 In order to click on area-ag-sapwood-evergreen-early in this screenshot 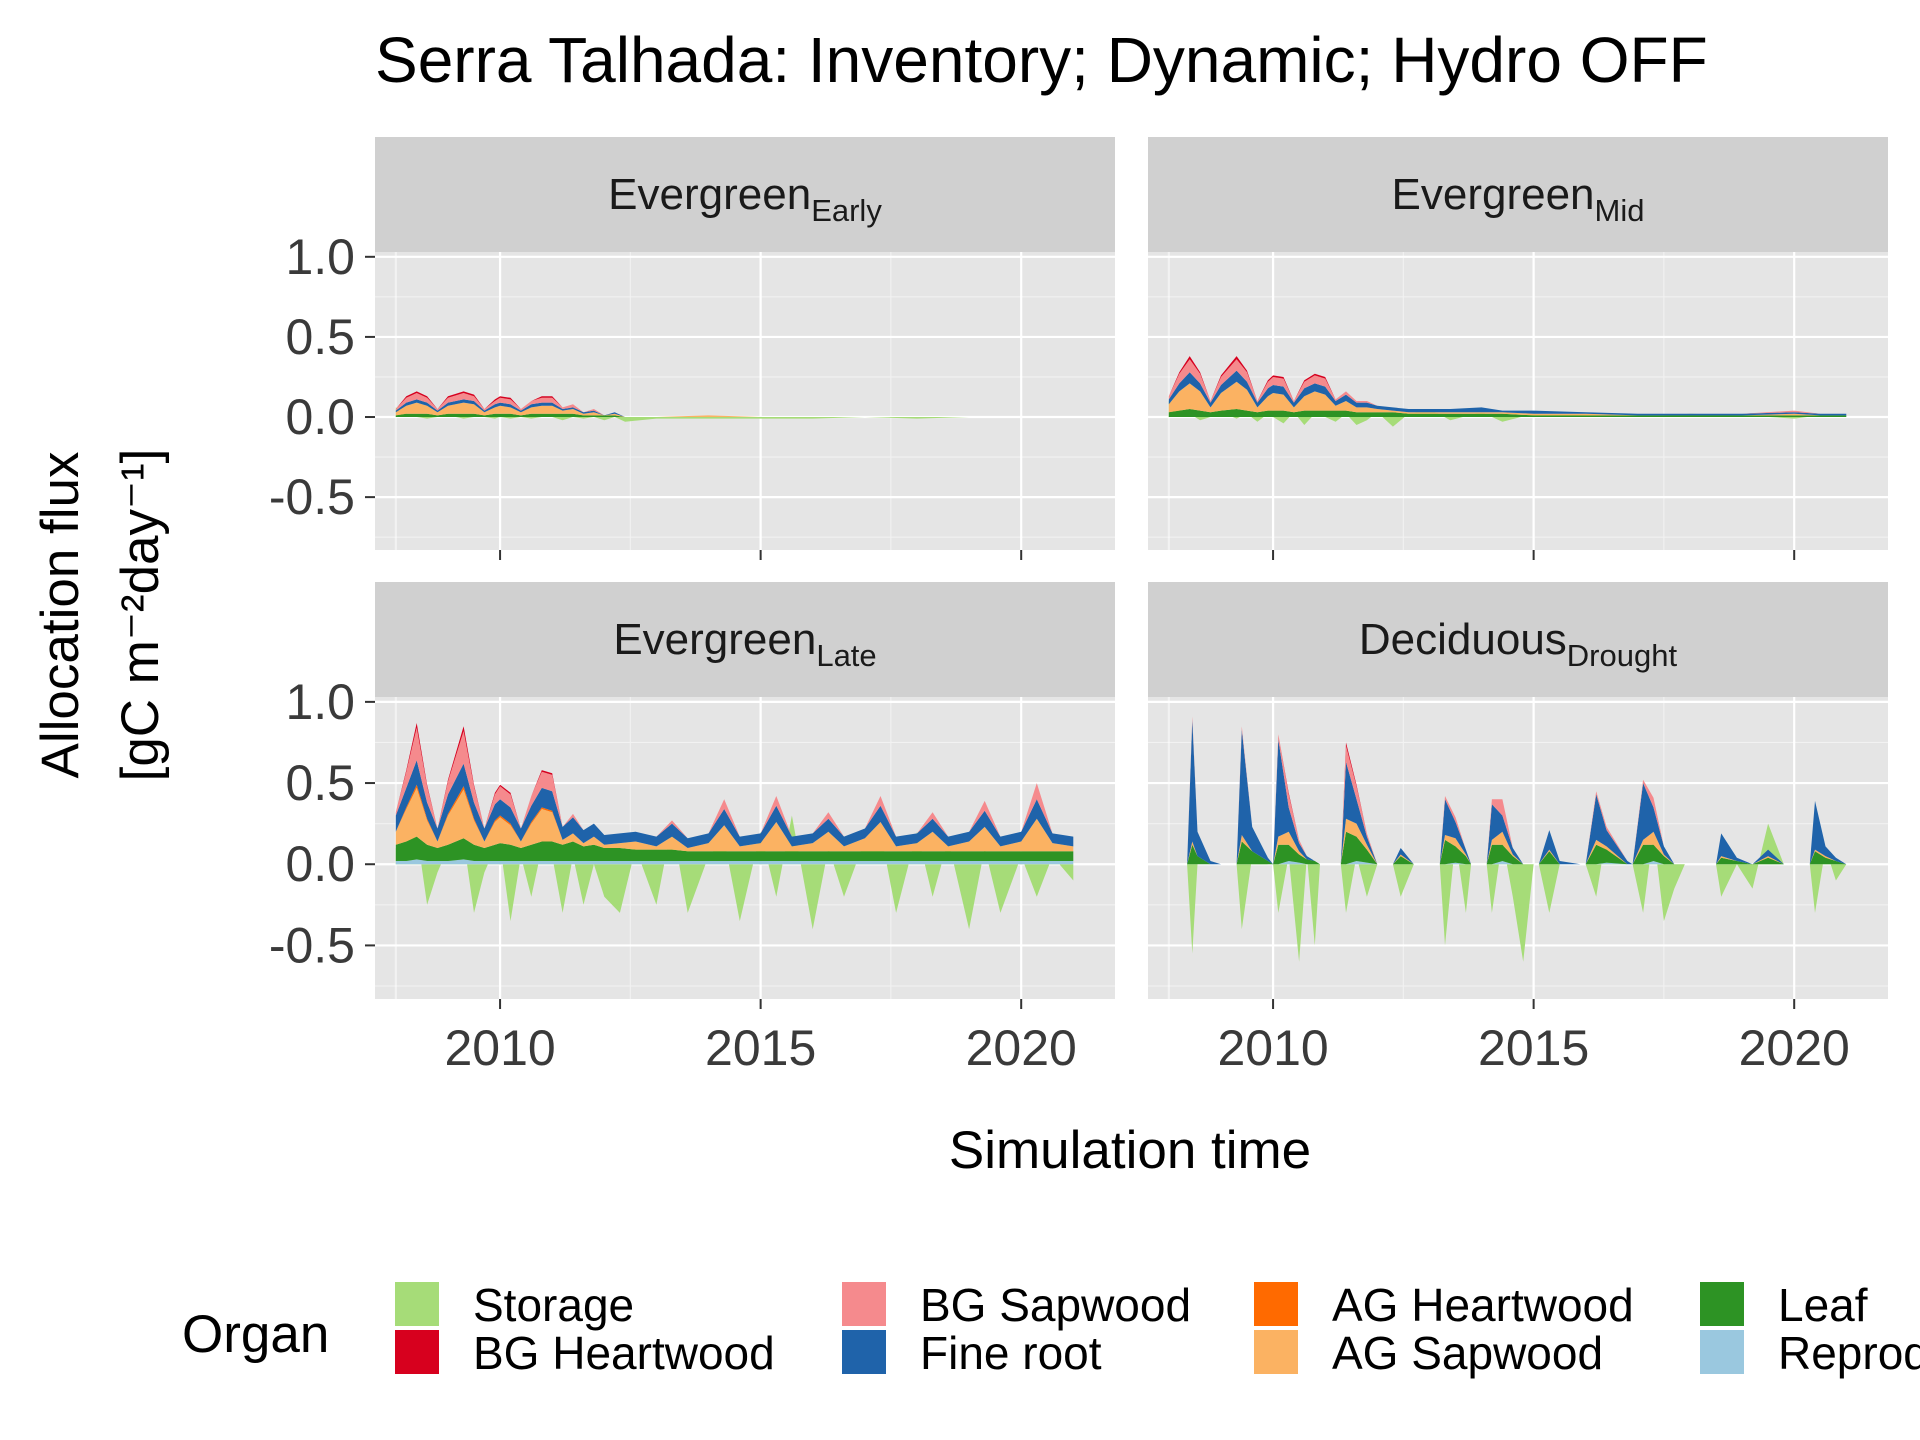, I will do `click(734, 409)`.